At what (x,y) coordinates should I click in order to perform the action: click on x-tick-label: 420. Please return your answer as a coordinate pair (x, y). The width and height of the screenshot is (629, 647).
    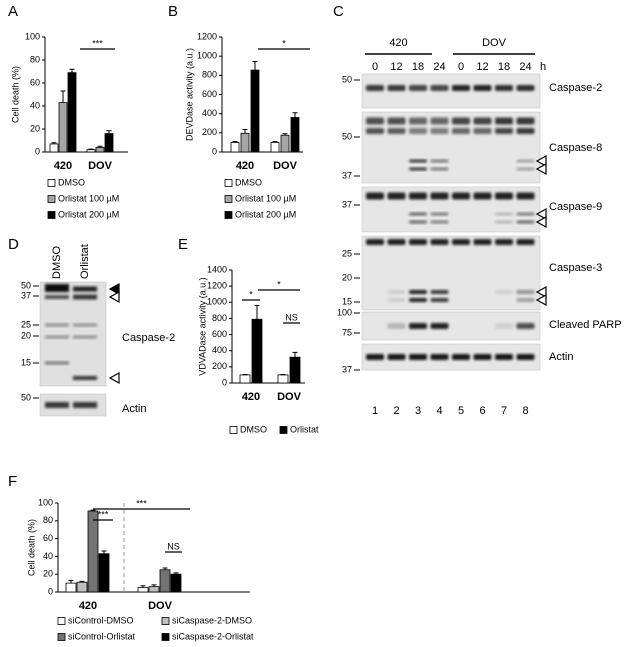
    Looking at the image, I should click on (251, 397).